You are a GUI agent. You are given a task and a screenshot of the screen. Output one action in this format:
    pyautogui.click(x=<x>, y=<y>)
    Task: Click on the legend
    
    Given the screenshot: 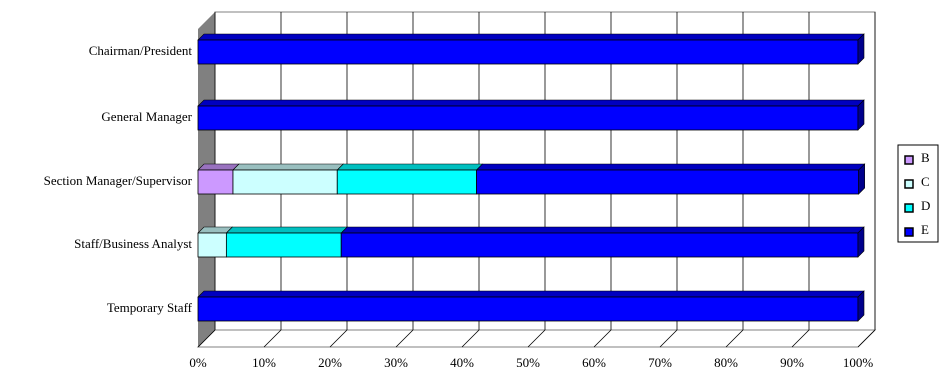 What is the action you would take?
    pyautogui.click(x=918, y=193)
    